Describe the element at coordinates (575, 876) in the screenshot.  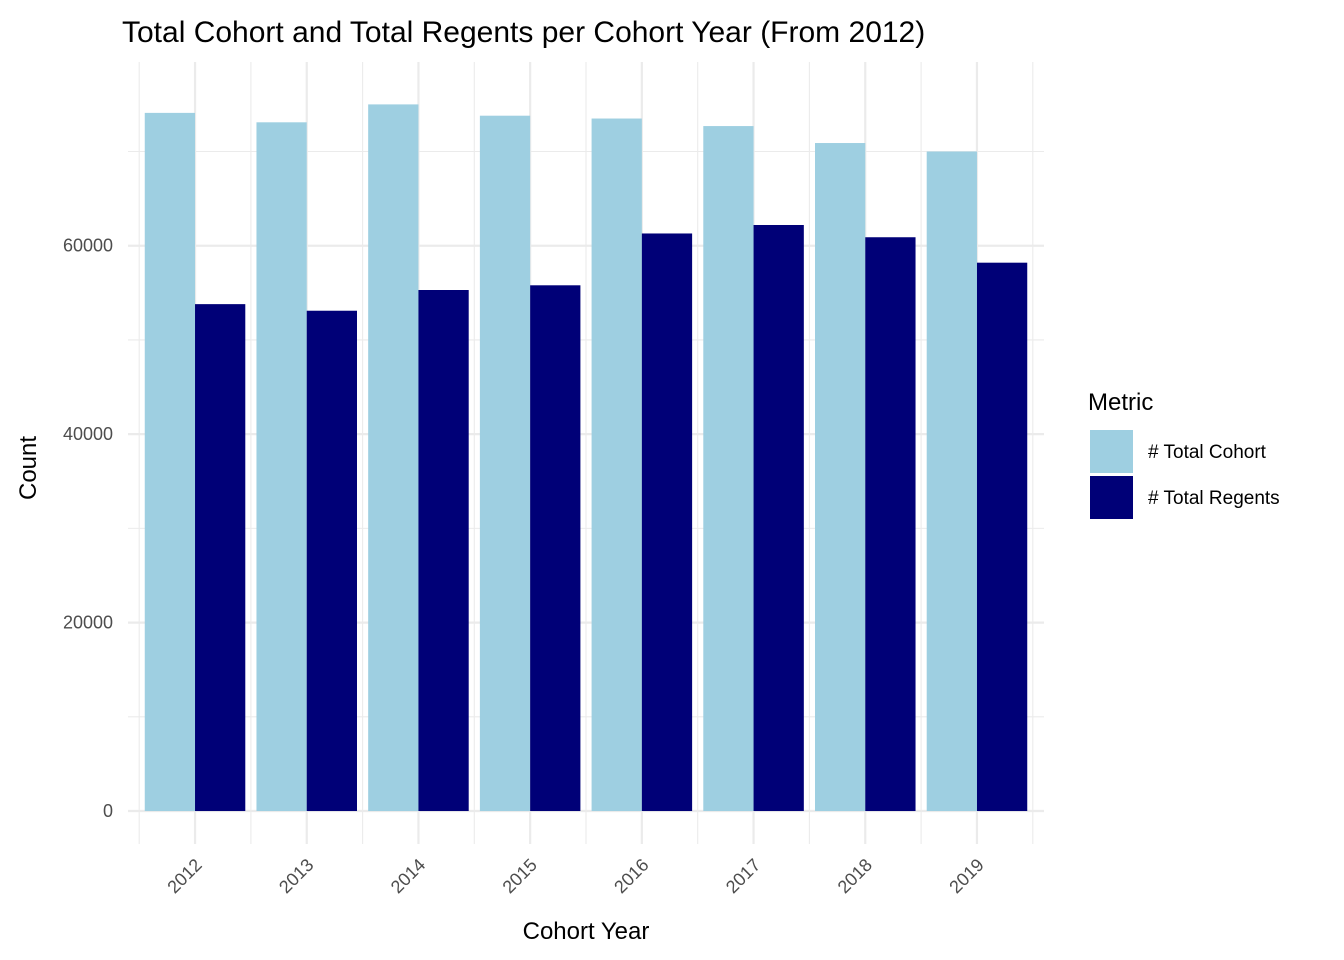
I see `x-axis-ticks: 2012 2013 2014 2015 2016 2017 2018 2019` at that location.